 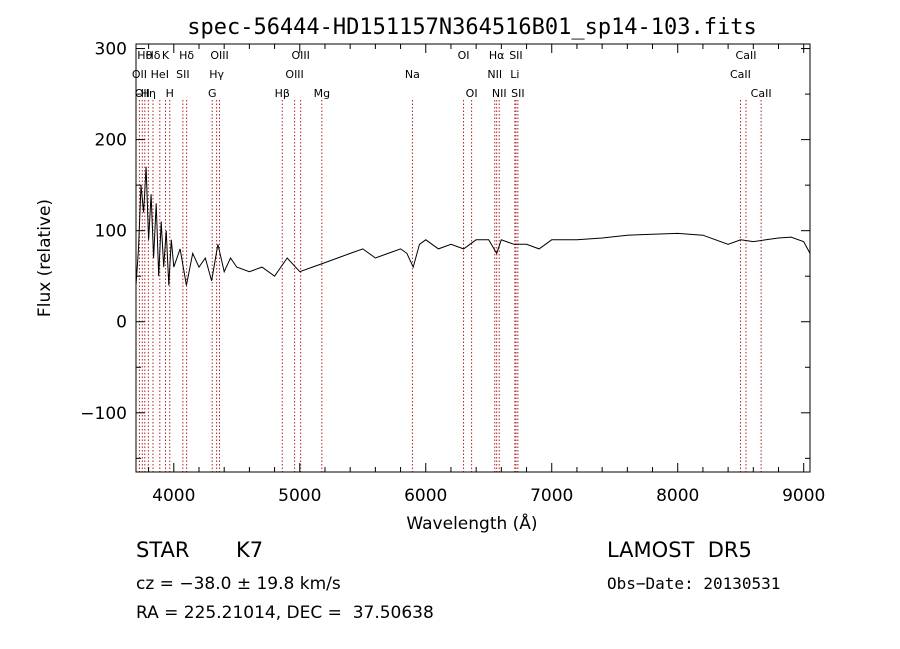 I want to click on line-label: Hα, so click(x=497, y=55).